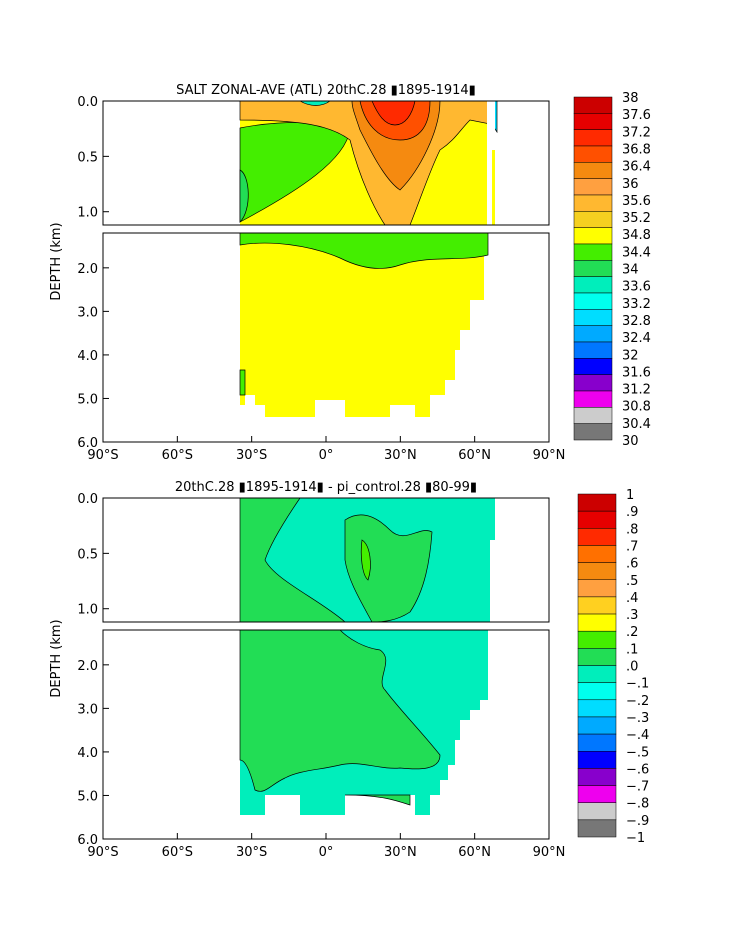 The width and height of the screenshot is (733, 945). I want to click on colorbar-label: 32.8, so click(636, 321).